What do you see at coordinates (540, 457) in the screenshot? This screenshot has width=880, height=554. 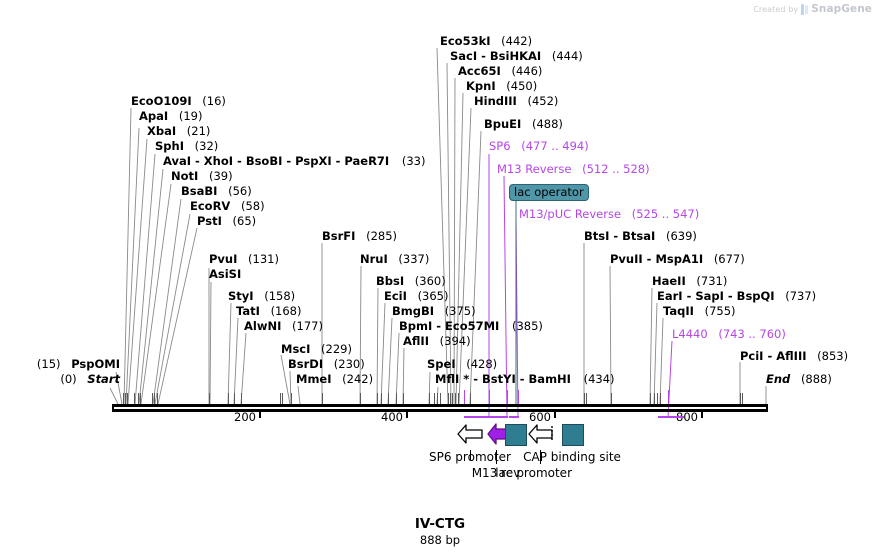 I see `caption-stem-lac-promoter` at bounding box center [540, 457].